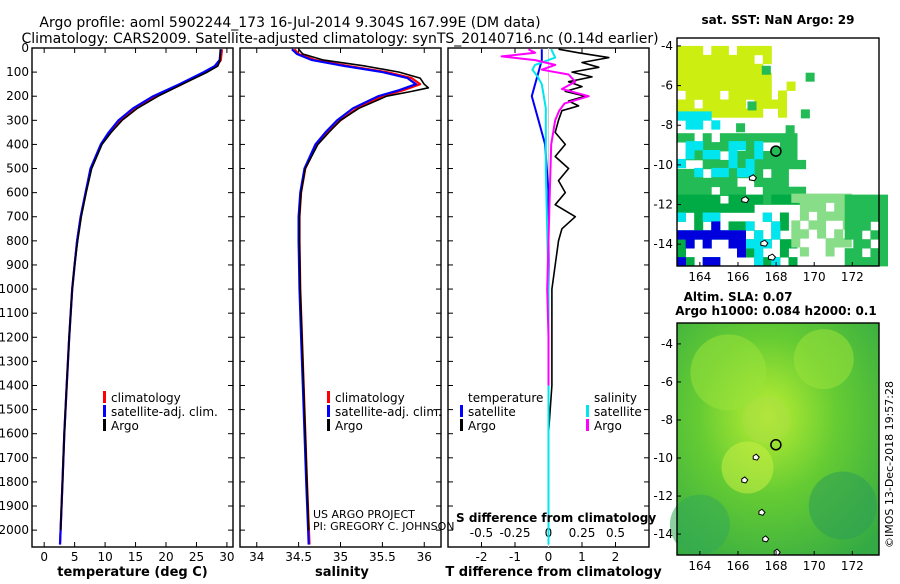 The image size is (900, 584). Describe the element at coordinates (699, 277) in the screenshot. I see `map-xtick-label: 164` at that location.